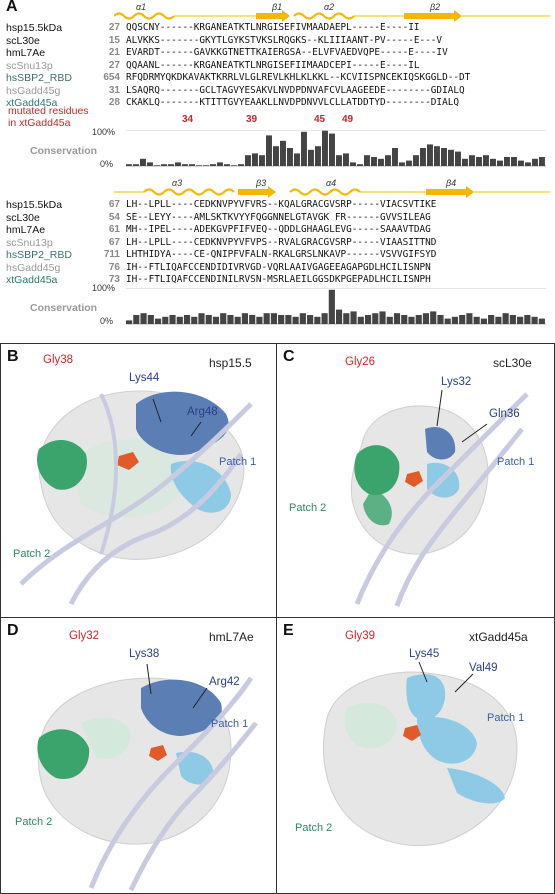  What do you see at coordinates (64, 151) in the screenshot?
I see `conservation-label-1: Conservation` at bounding box center [64, 151].